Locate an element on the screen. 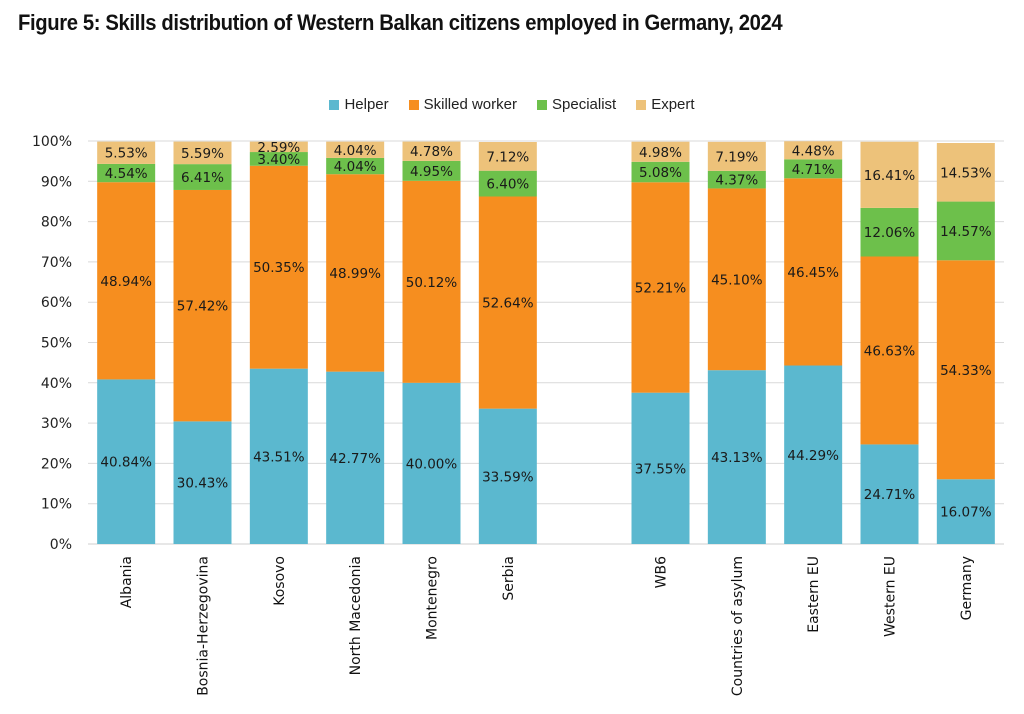  bar-segment-expert-western-eu is located at coordinates (889, 174).